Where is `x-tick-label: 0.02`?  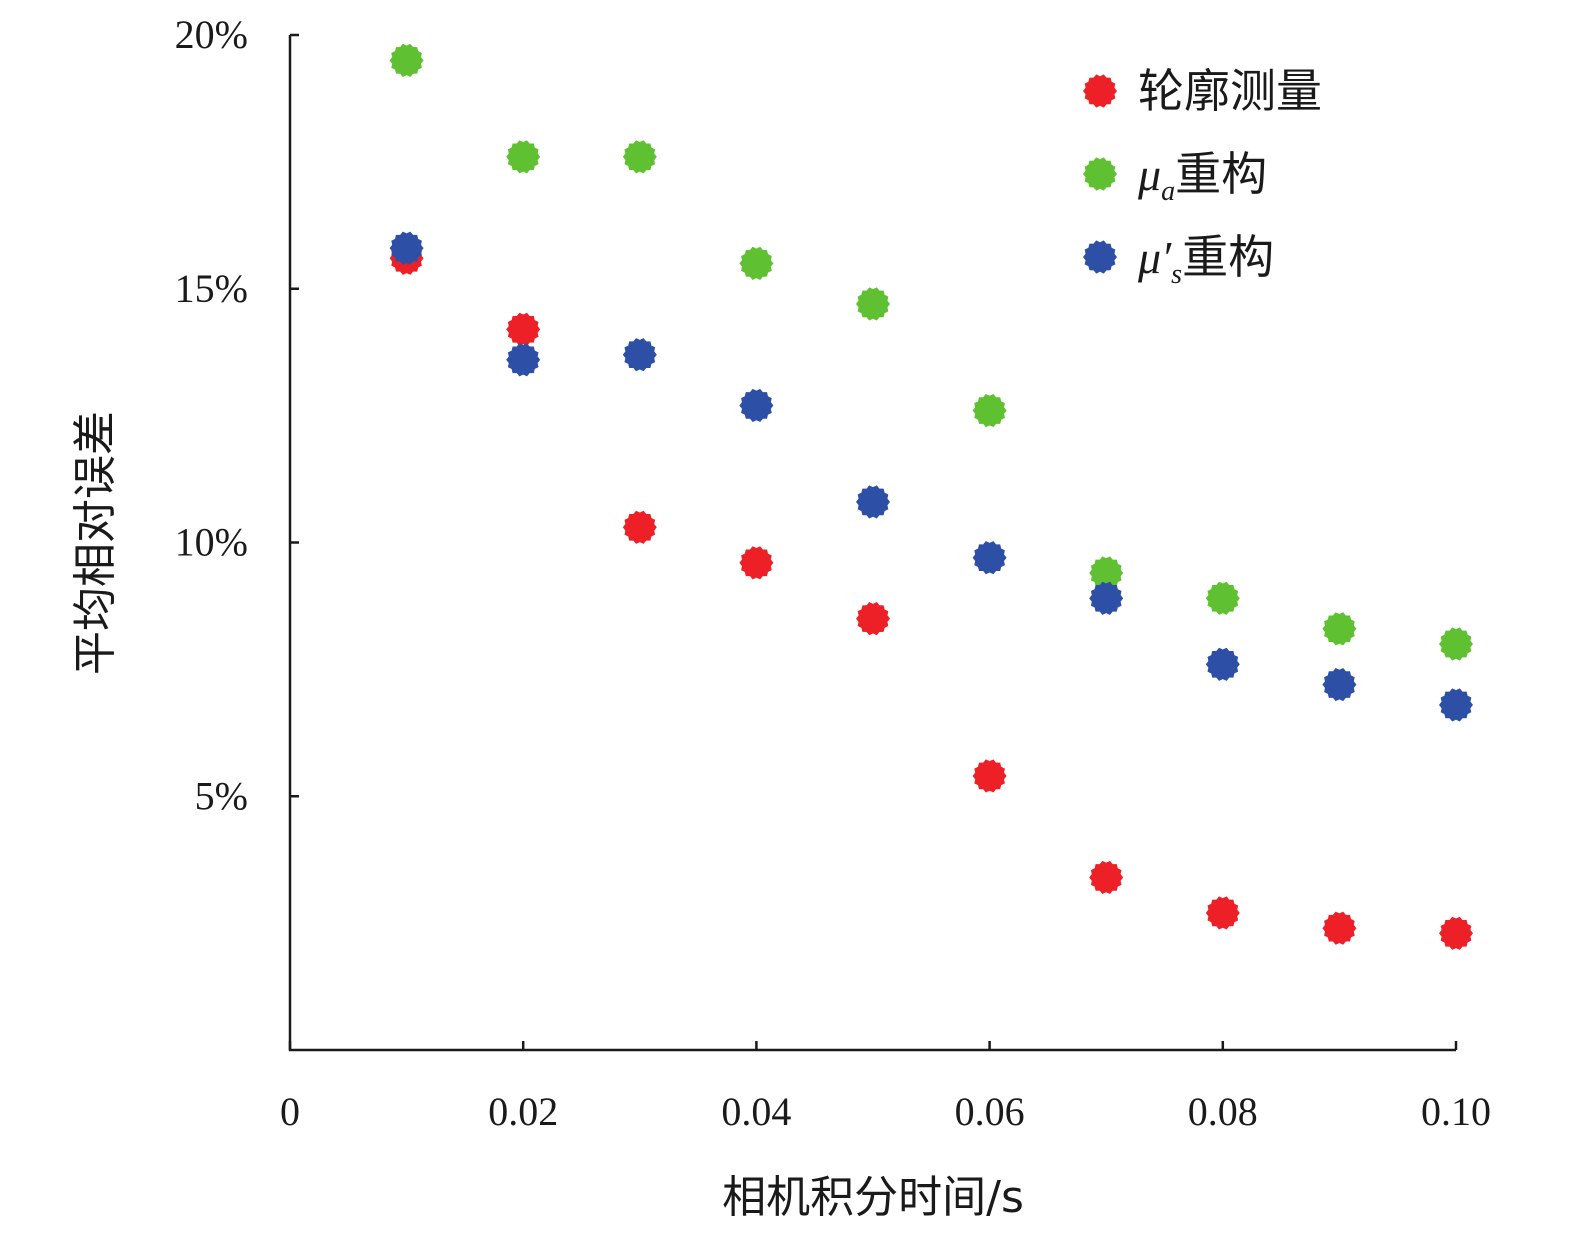
x-tick-label: 0.02 is located at coordinates (523, 1111).